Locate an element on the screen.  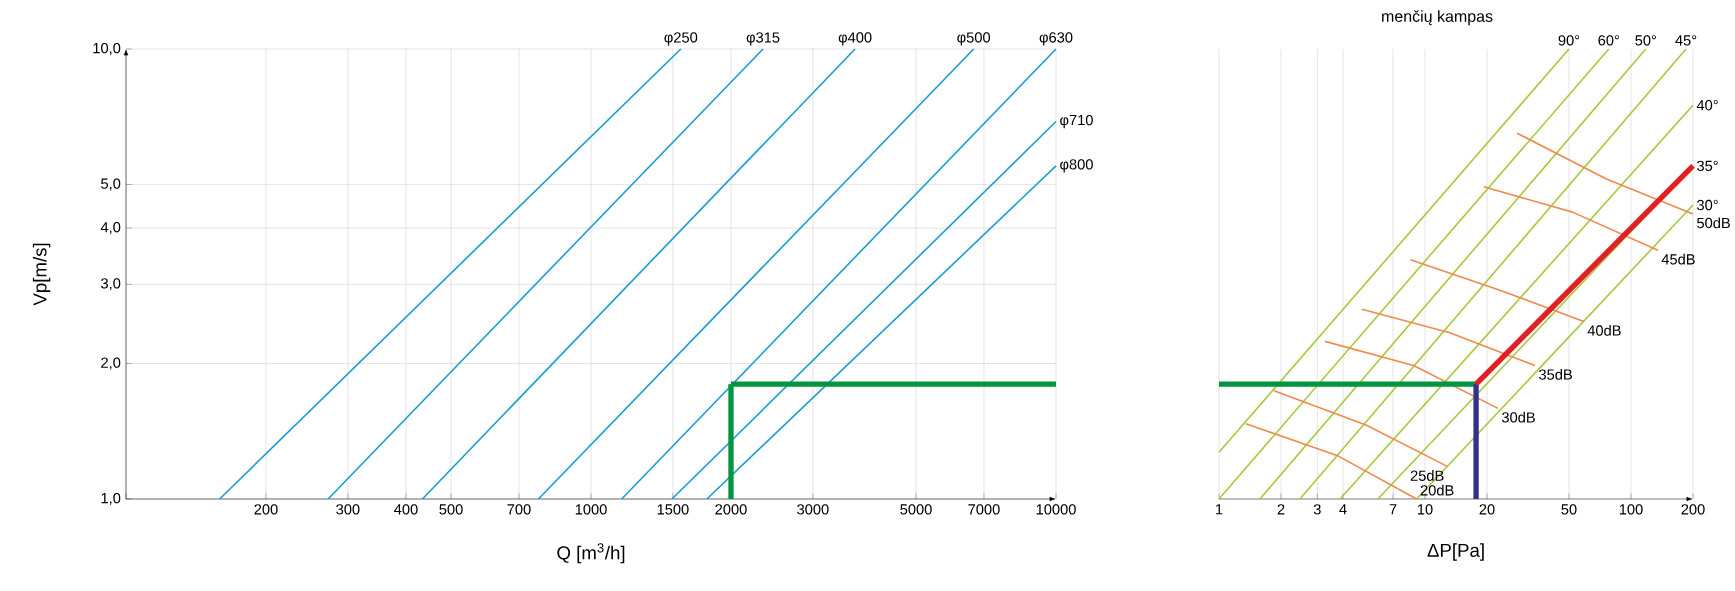
series-label: 90° is located at coordinates (1569, 40).